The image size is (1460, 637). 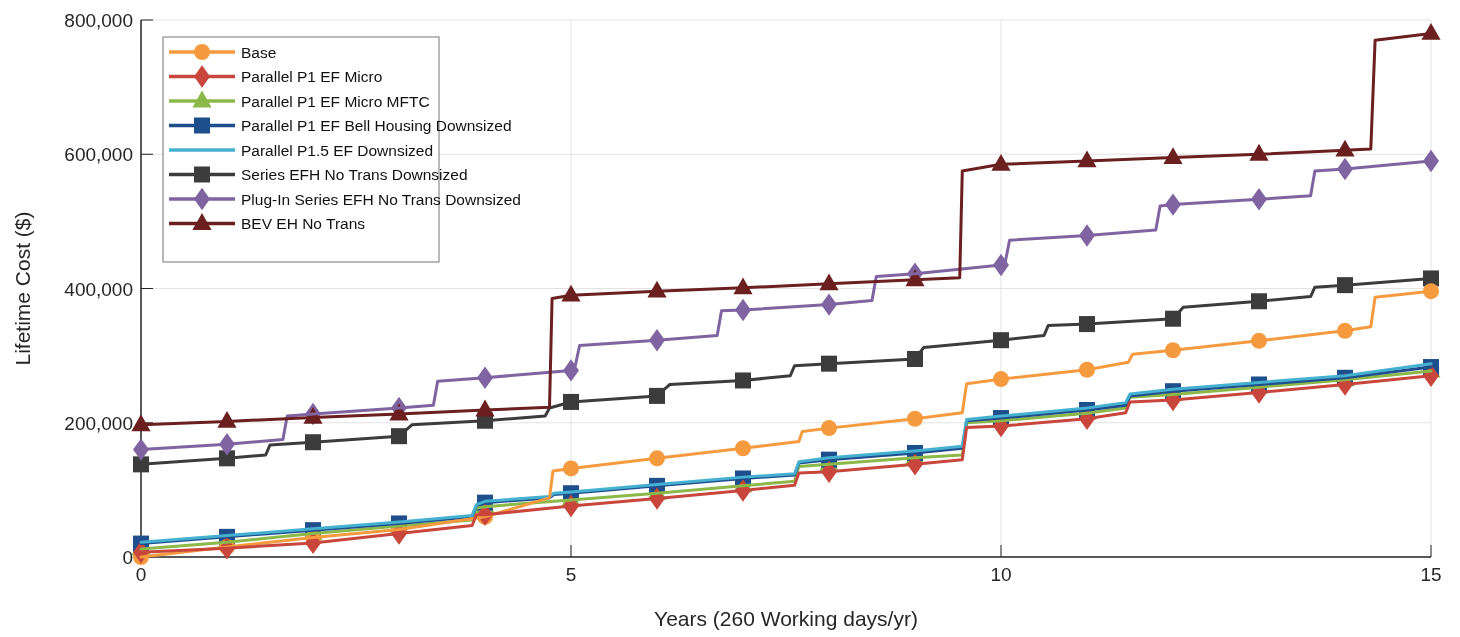 What do you see at coordinates (303, 223) in the screenshot?
I see `legend-label: BEV EH No Trans` at bounding box center [303, 223].